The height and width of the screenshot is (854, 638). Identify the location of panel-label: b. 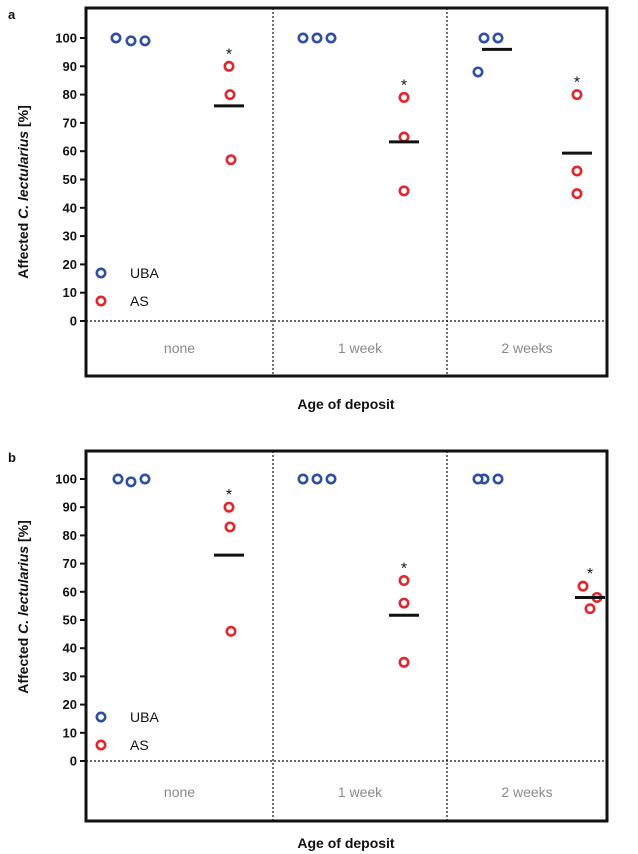
(12, 457).